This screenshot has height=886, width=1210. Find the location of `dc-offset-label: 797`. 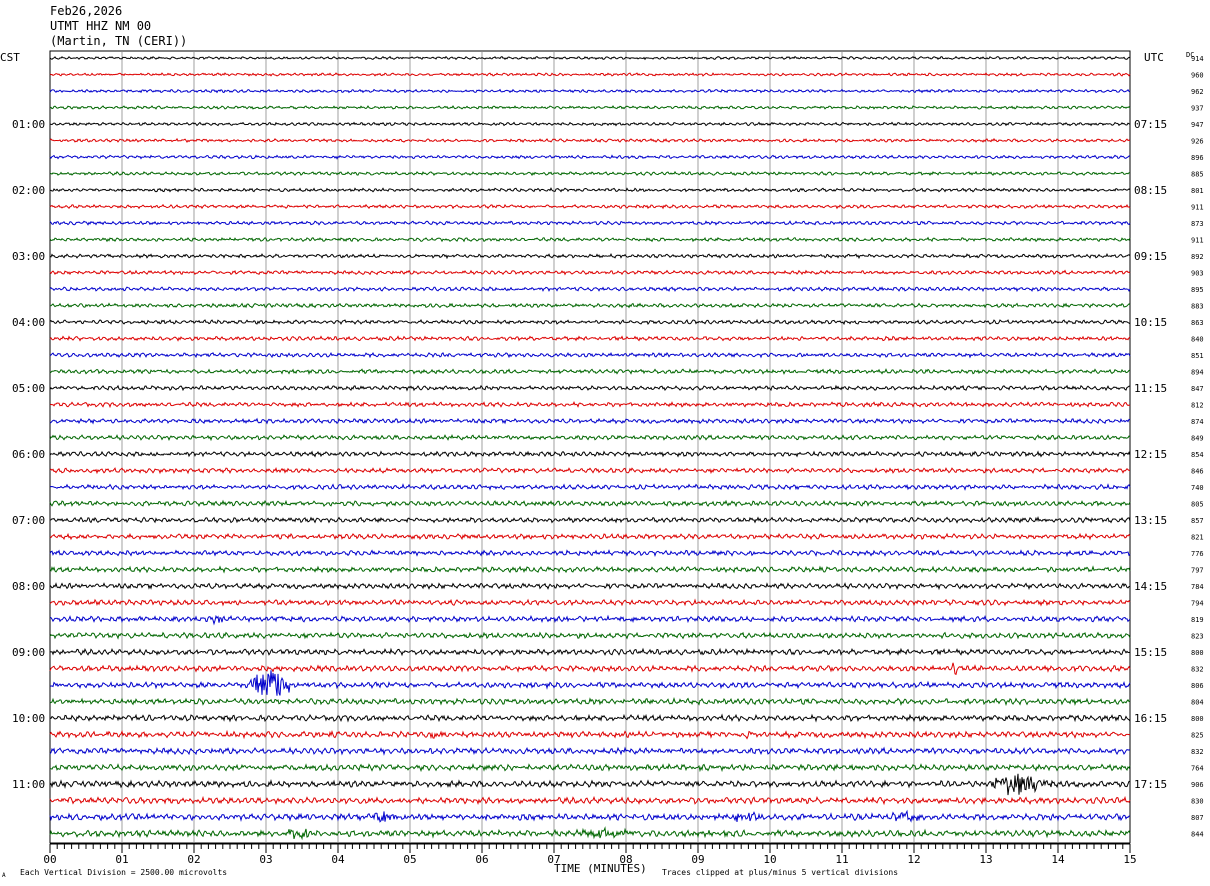

dc-offset-label: 797 is located at coordinates (1197, 571).